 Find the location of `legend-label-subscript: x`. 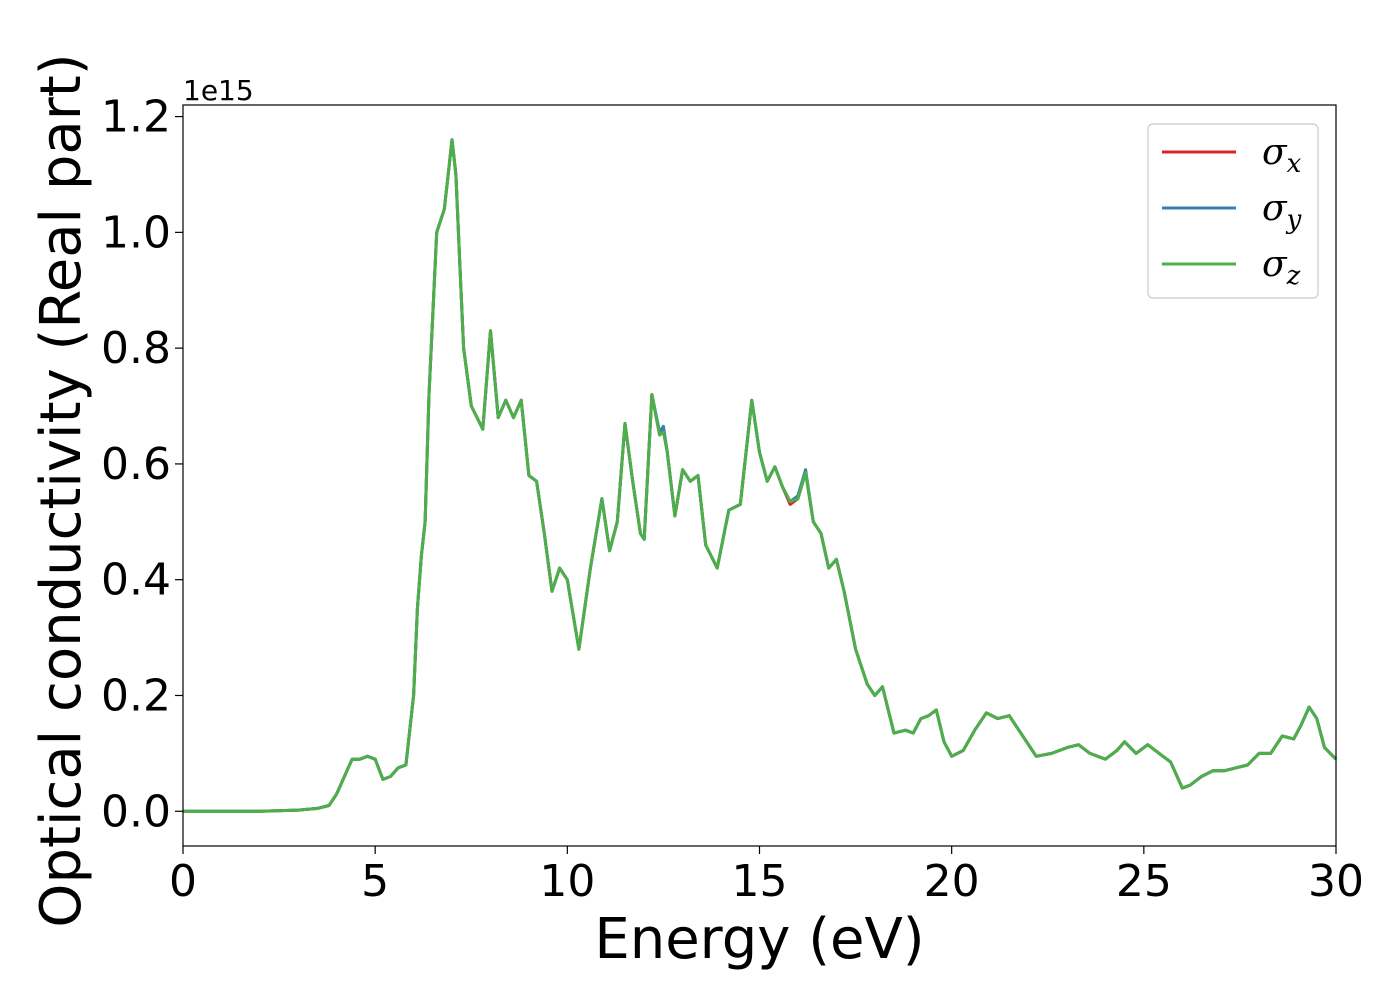

legend-label-subscript: x is located at coordinates (1294, 164).